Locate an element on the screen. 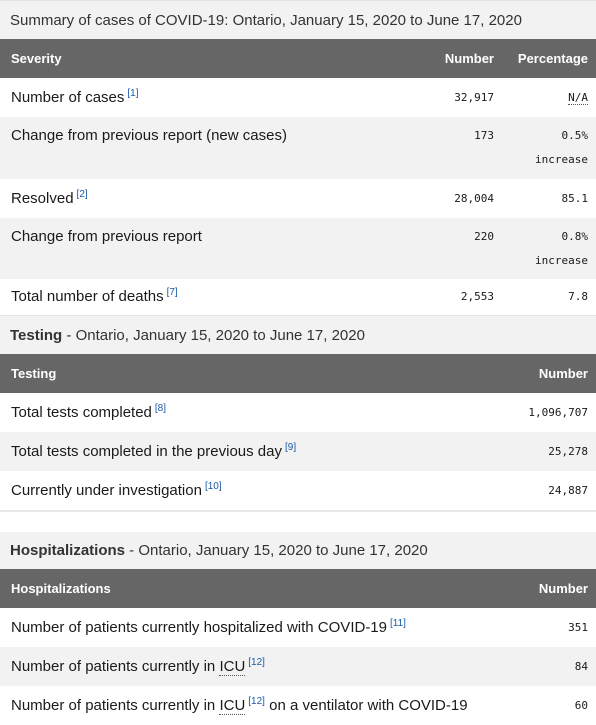 This screenshot has height=725, width=596. row-number: 28,004 is located at coordinates (474, 198).